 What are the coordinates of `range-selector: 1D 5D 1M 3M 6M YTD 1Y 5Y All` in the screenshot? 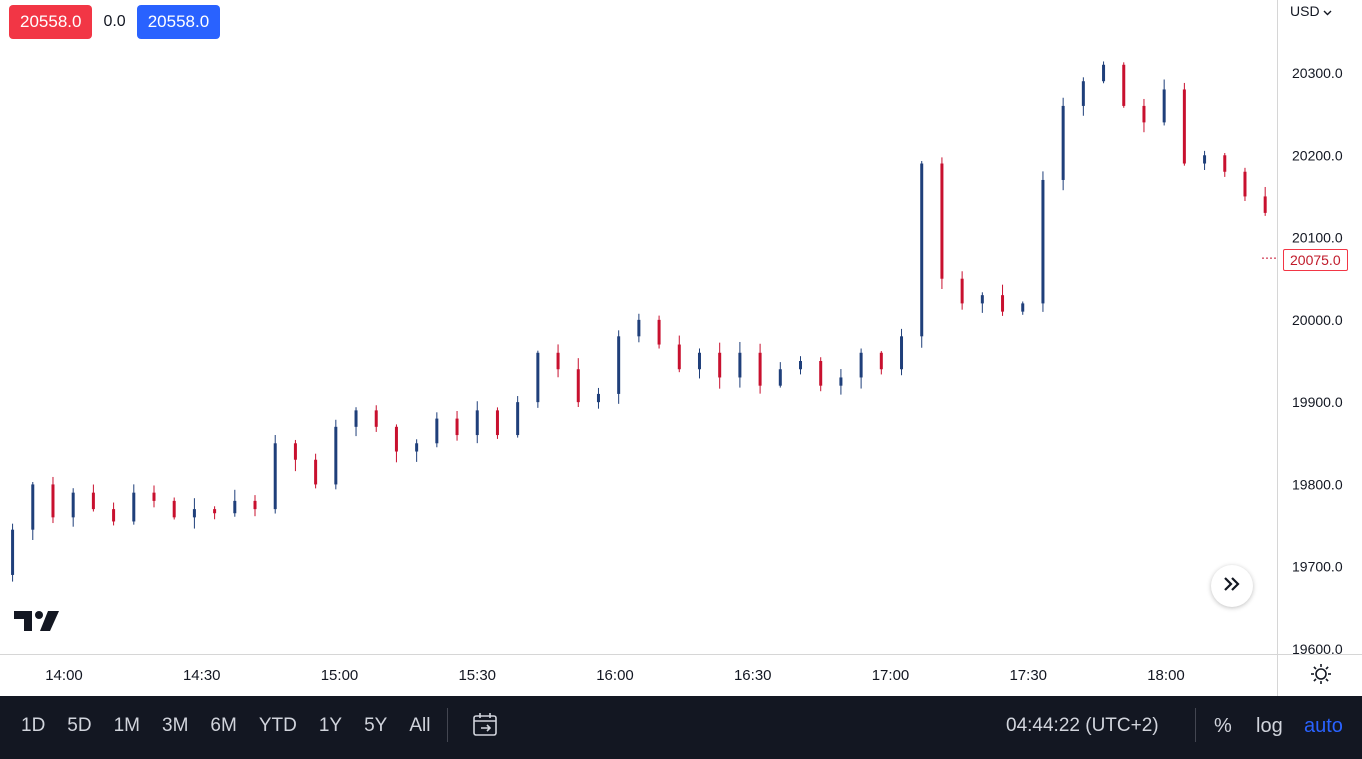 It's located at (225, 726).